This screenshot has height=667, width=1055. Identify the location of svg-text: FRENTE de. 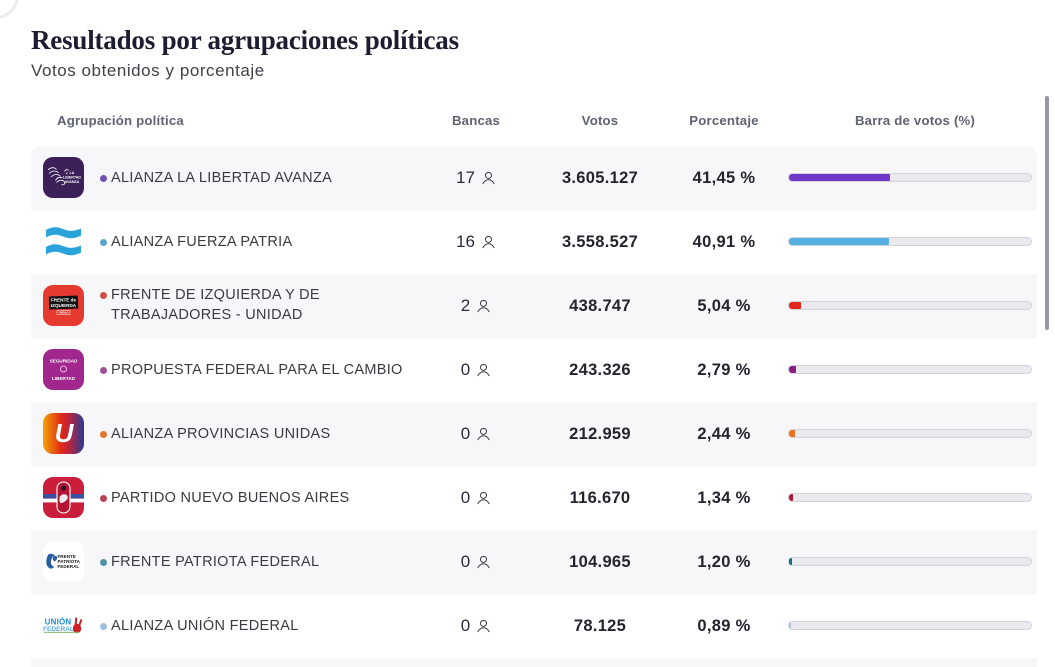
(63, 300).